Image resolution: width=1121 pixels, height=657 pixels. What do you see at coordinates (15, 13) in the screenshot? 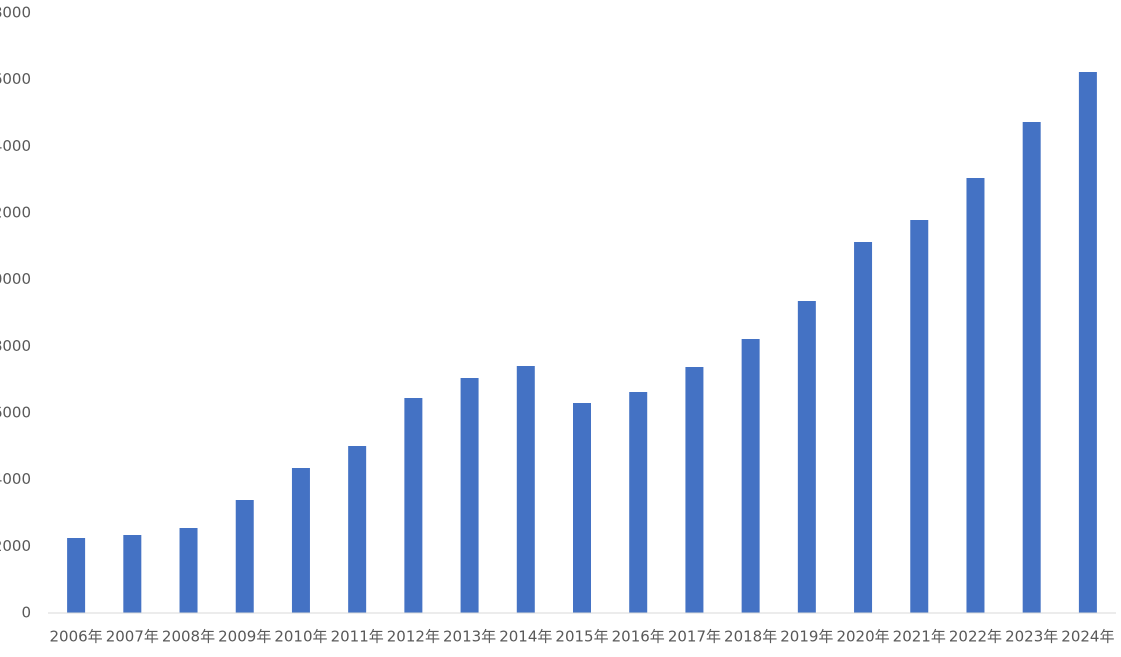
I see `y-tick-label: 18000` at bounding box center [15, 13].